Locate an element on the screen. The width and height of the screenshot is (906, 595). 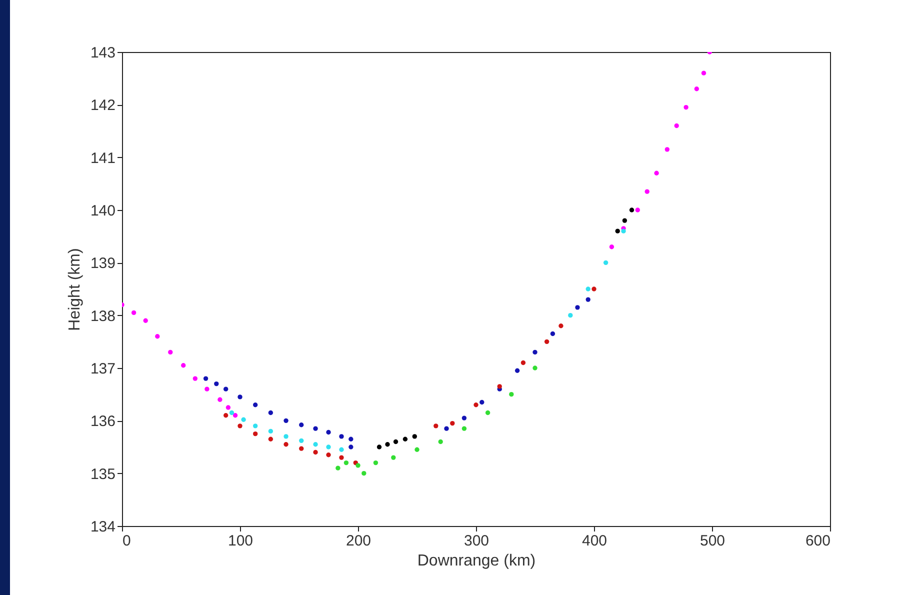
x-axis-title: Downrange (km) is located at coordinates (476, 561).